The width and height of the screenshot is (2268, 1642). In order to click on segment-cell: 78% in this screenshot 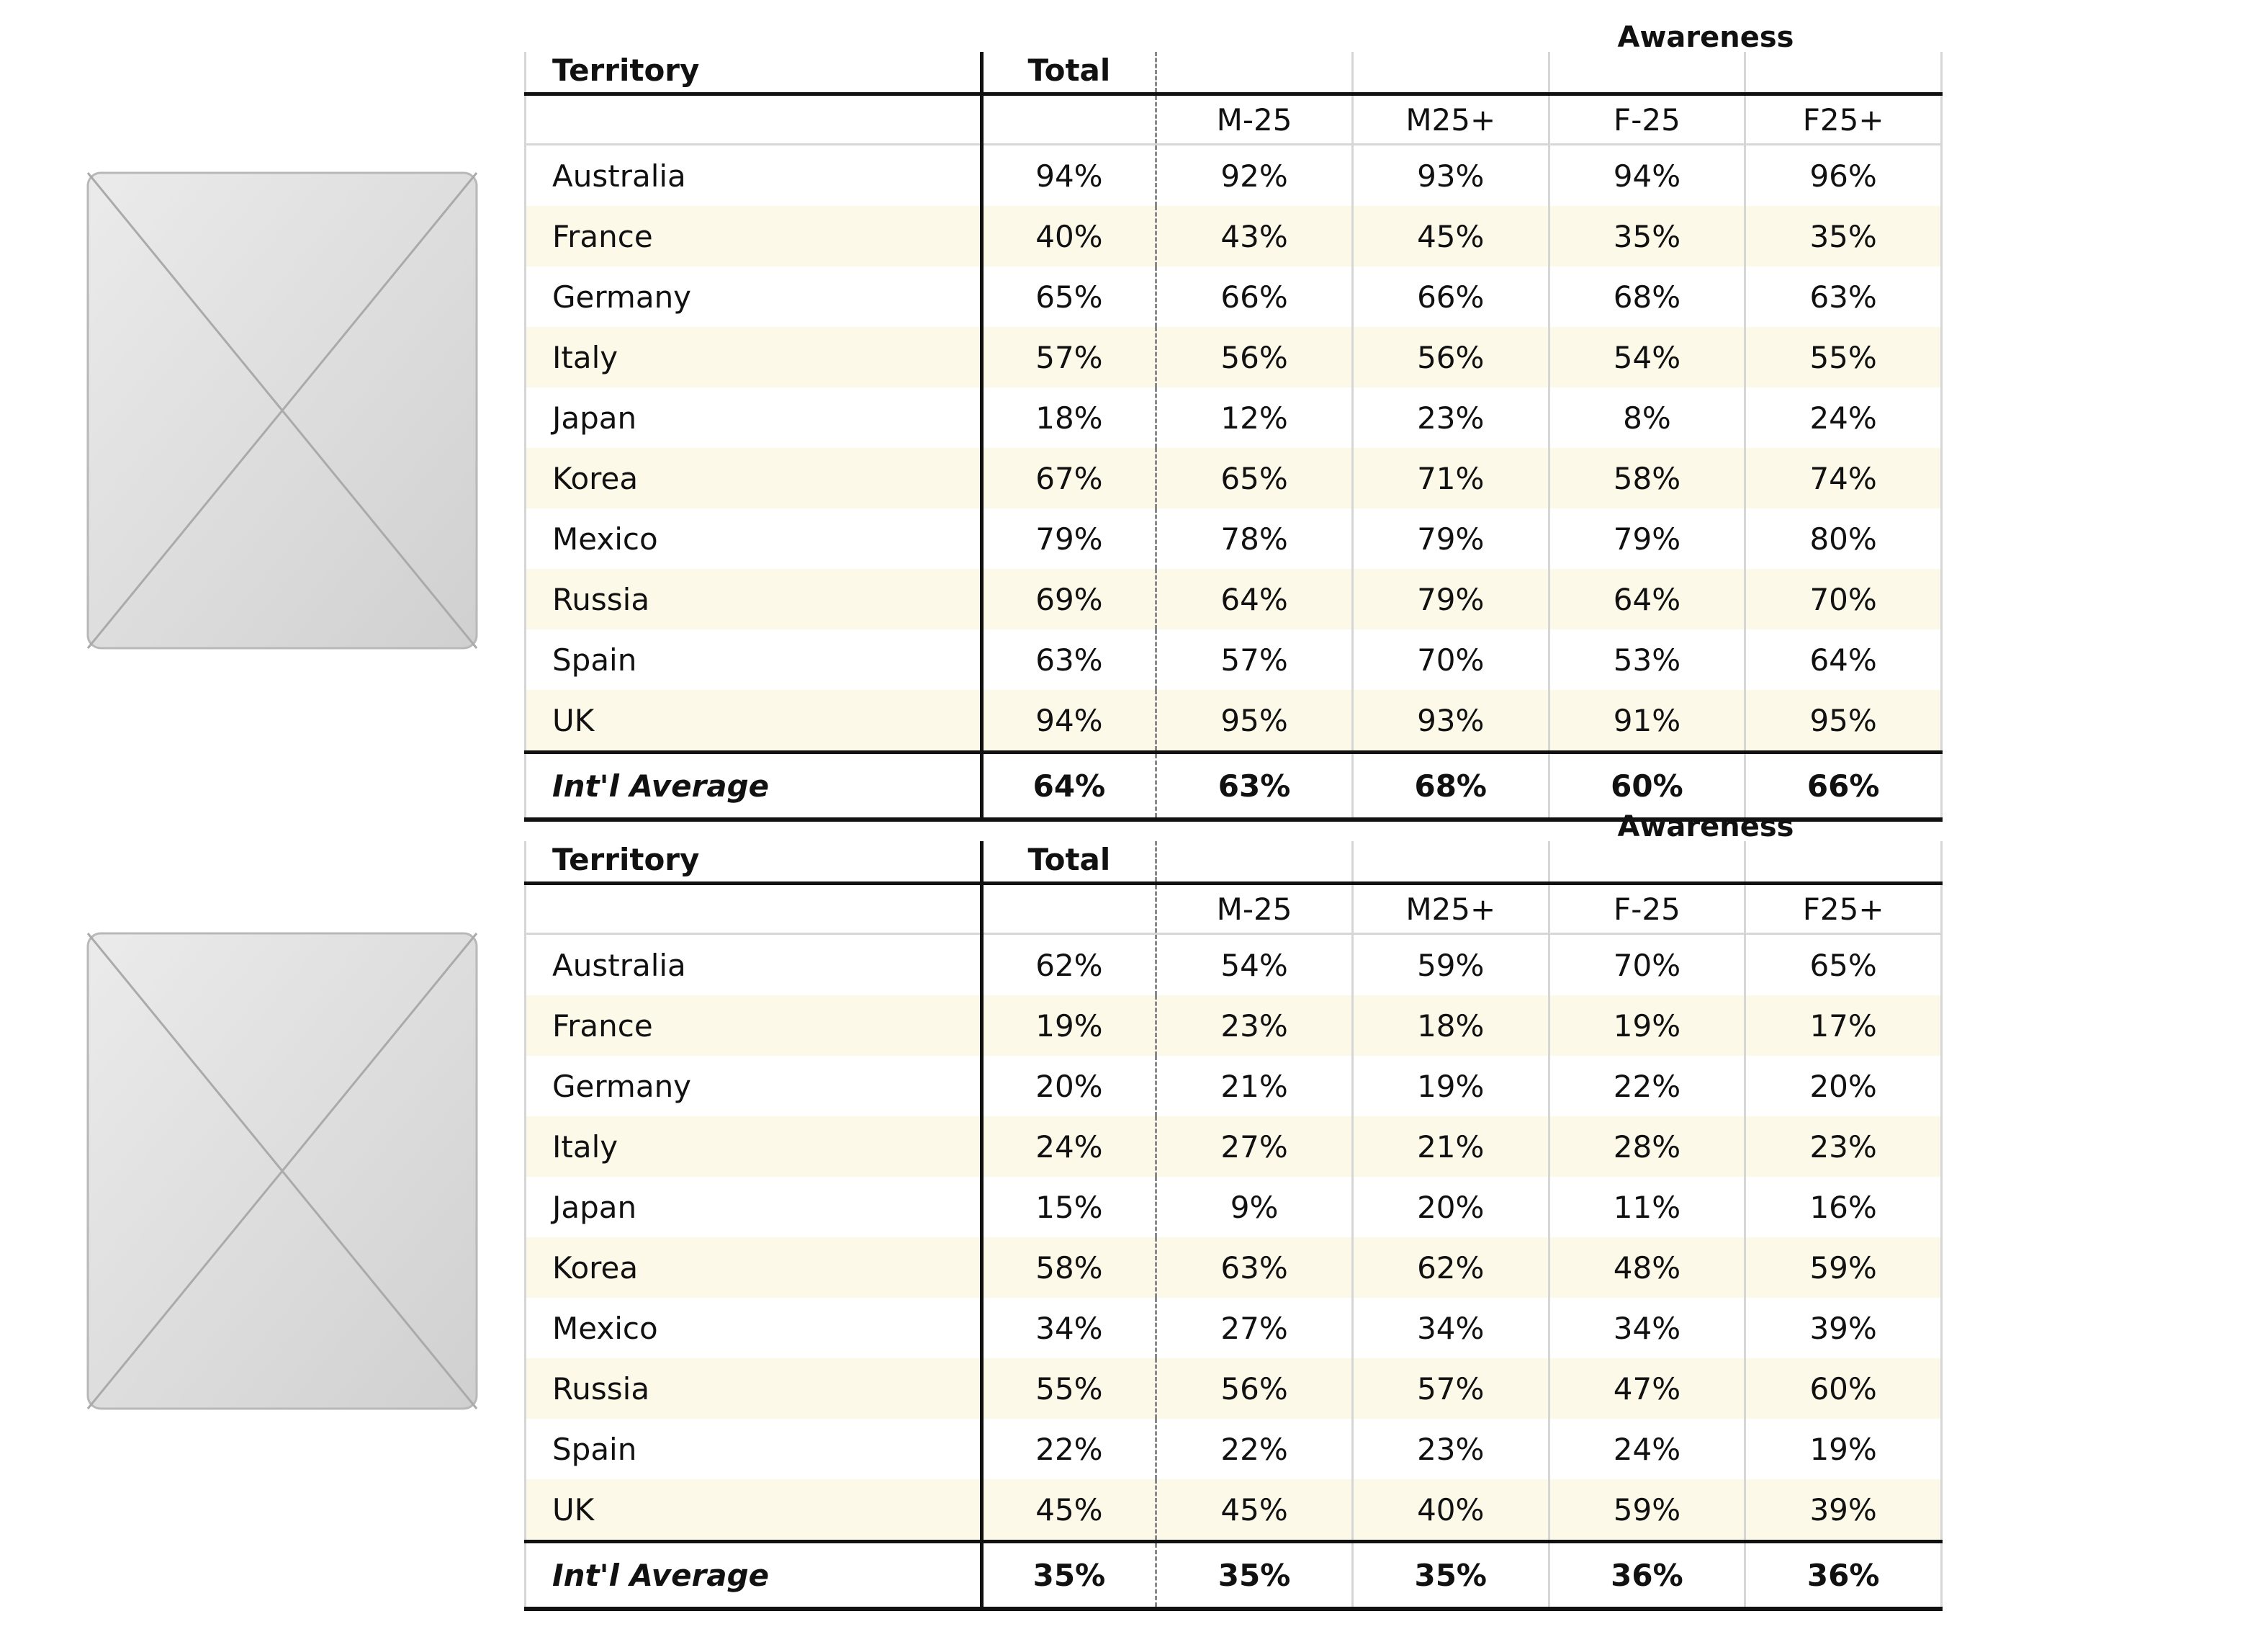, I will do `click(1255, 538)`.